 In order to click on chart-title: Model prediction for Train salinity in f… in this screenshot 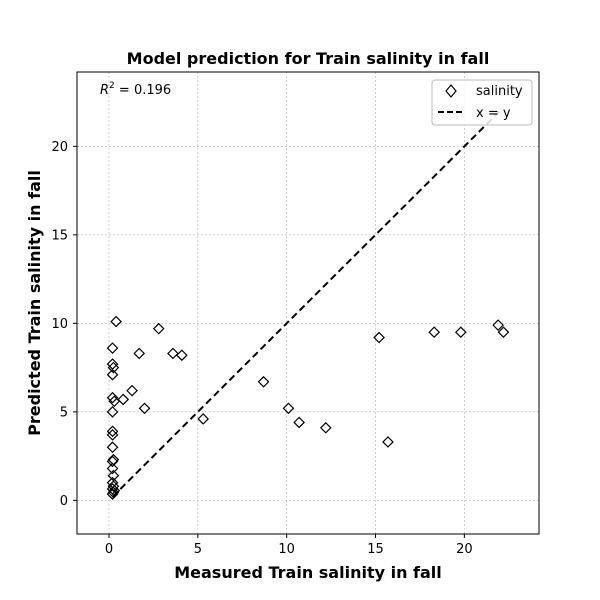, I will do `click(308, 58)`.